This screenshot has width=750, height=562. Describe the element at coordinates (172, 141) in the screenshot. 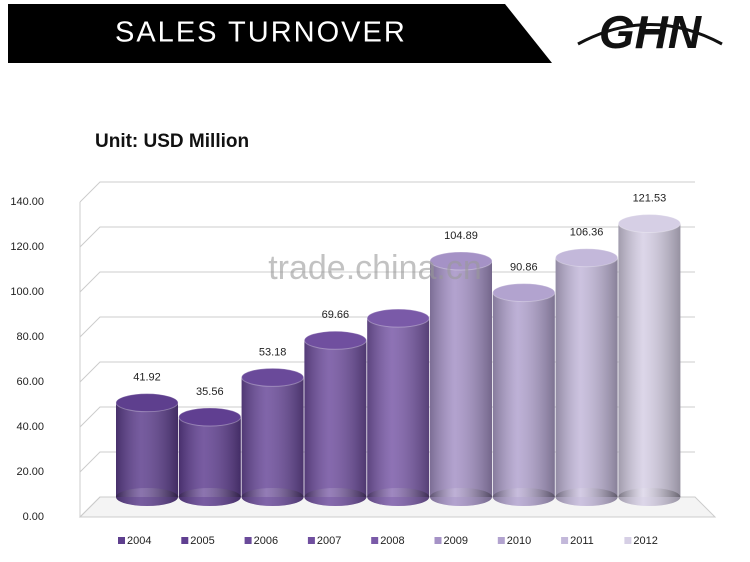

I see `chart-subtitle: Unit: USD Million` at that location.